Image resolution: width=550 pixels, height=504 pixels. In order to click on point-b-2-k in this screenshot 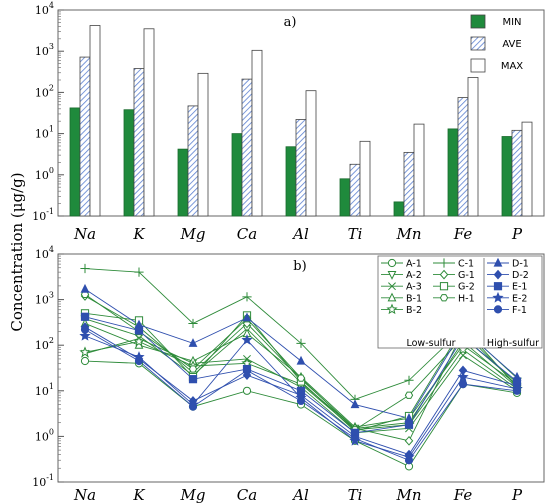, I will do `click(139, 341)`.